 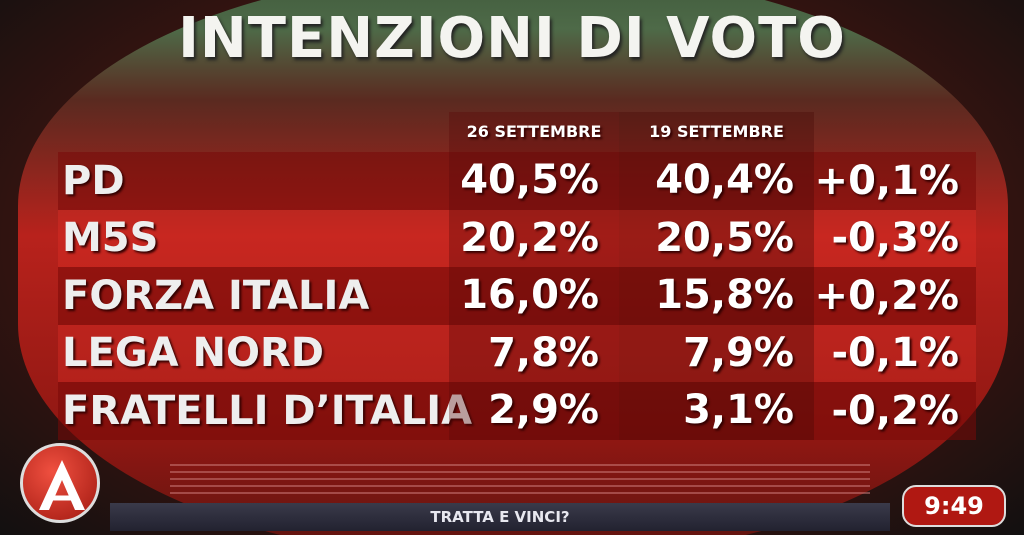 What do you see at coordinates (895, 238) in the screenshot?
I see `cell: -0,3%` at bounding box center [895, 238].